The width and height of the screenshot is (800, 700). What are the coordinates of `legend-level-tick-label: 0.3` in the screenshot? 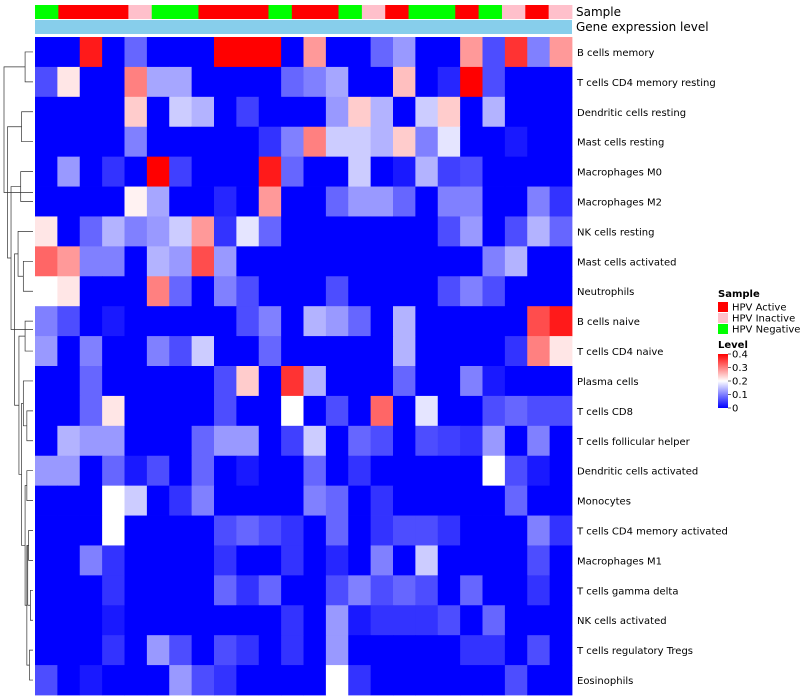 It's located at (740, 368).